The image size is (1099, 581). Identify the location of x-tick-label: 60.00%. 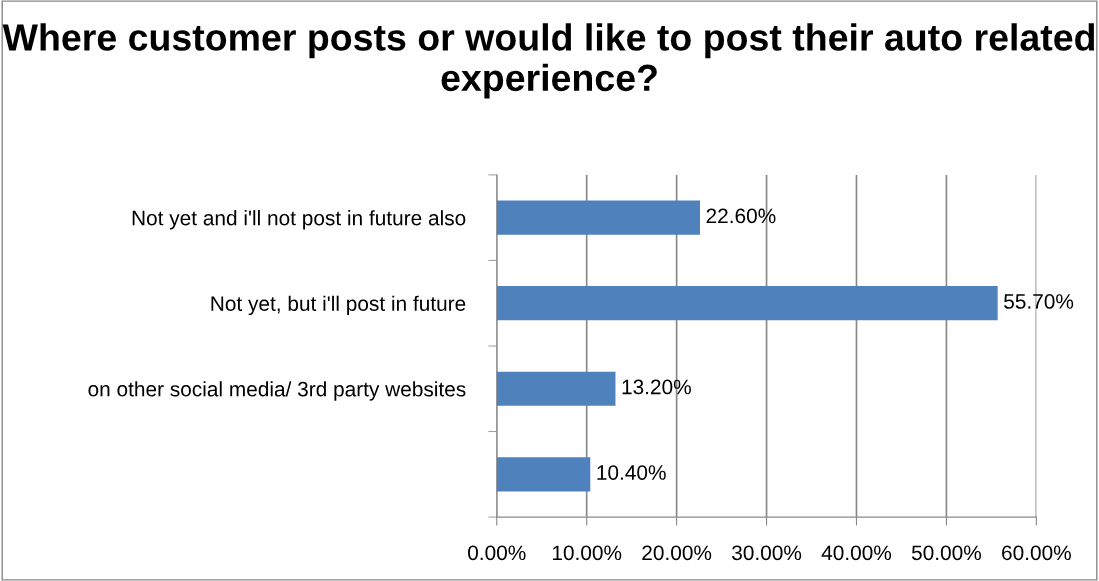
(1036, 553).